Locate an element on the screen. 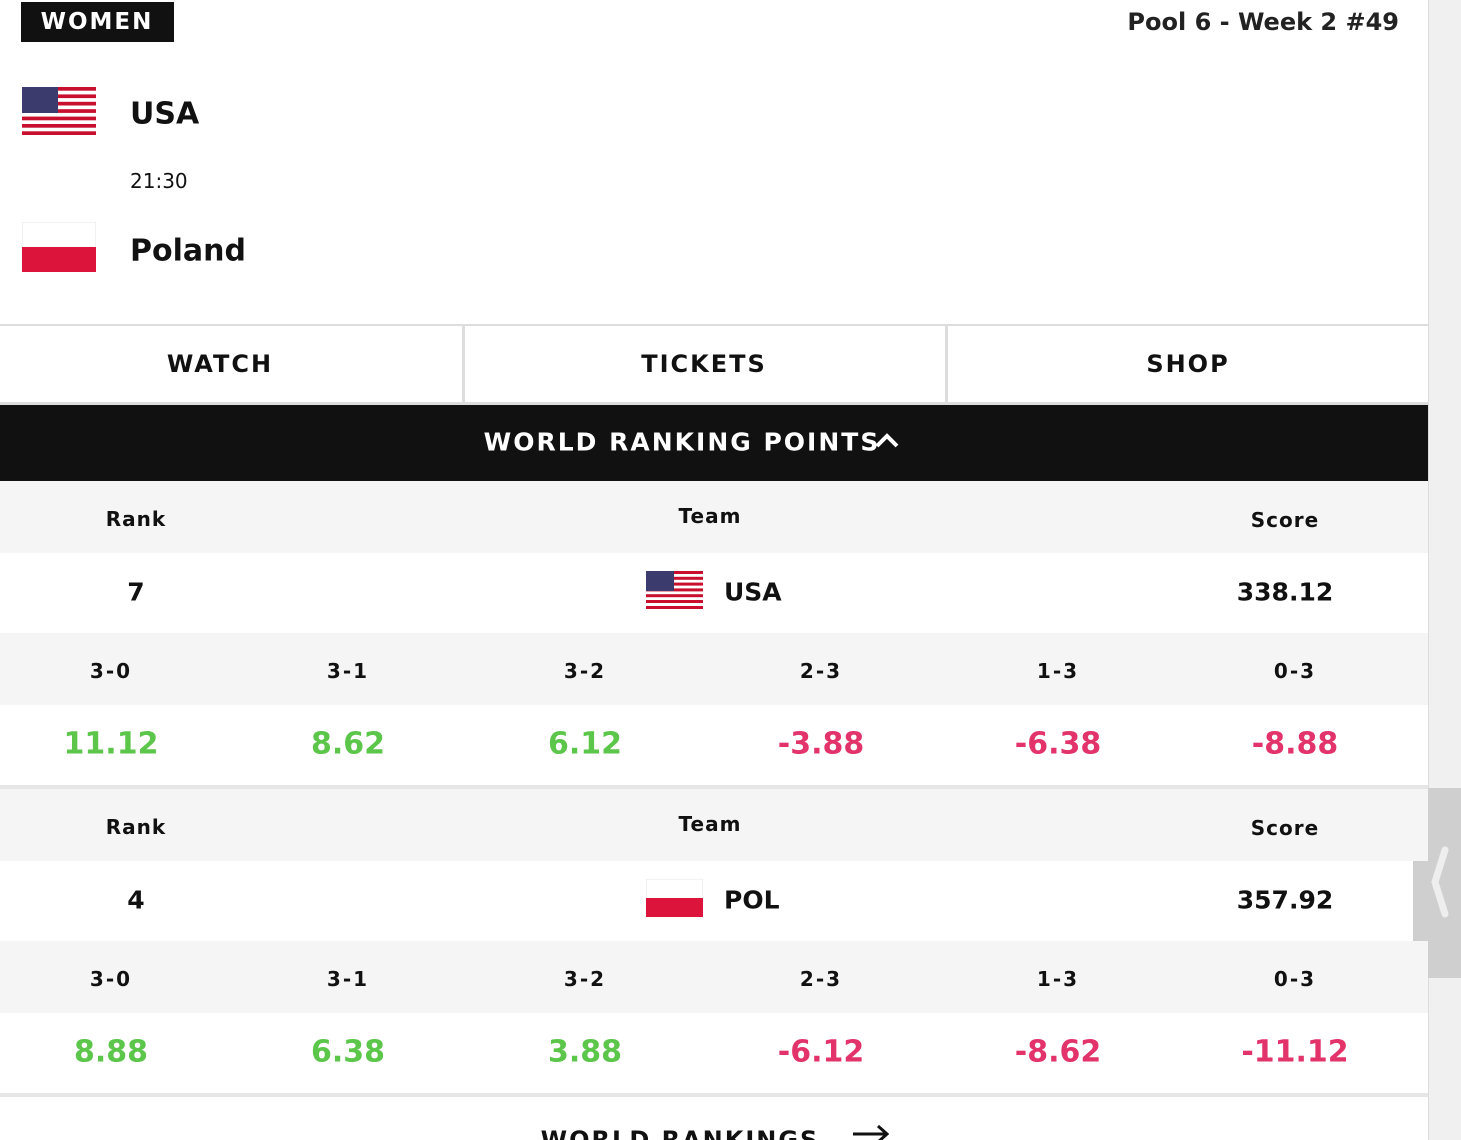 This screenshot has height=1140, width=1461. home-team: USA is located at coordinates (165, 114).